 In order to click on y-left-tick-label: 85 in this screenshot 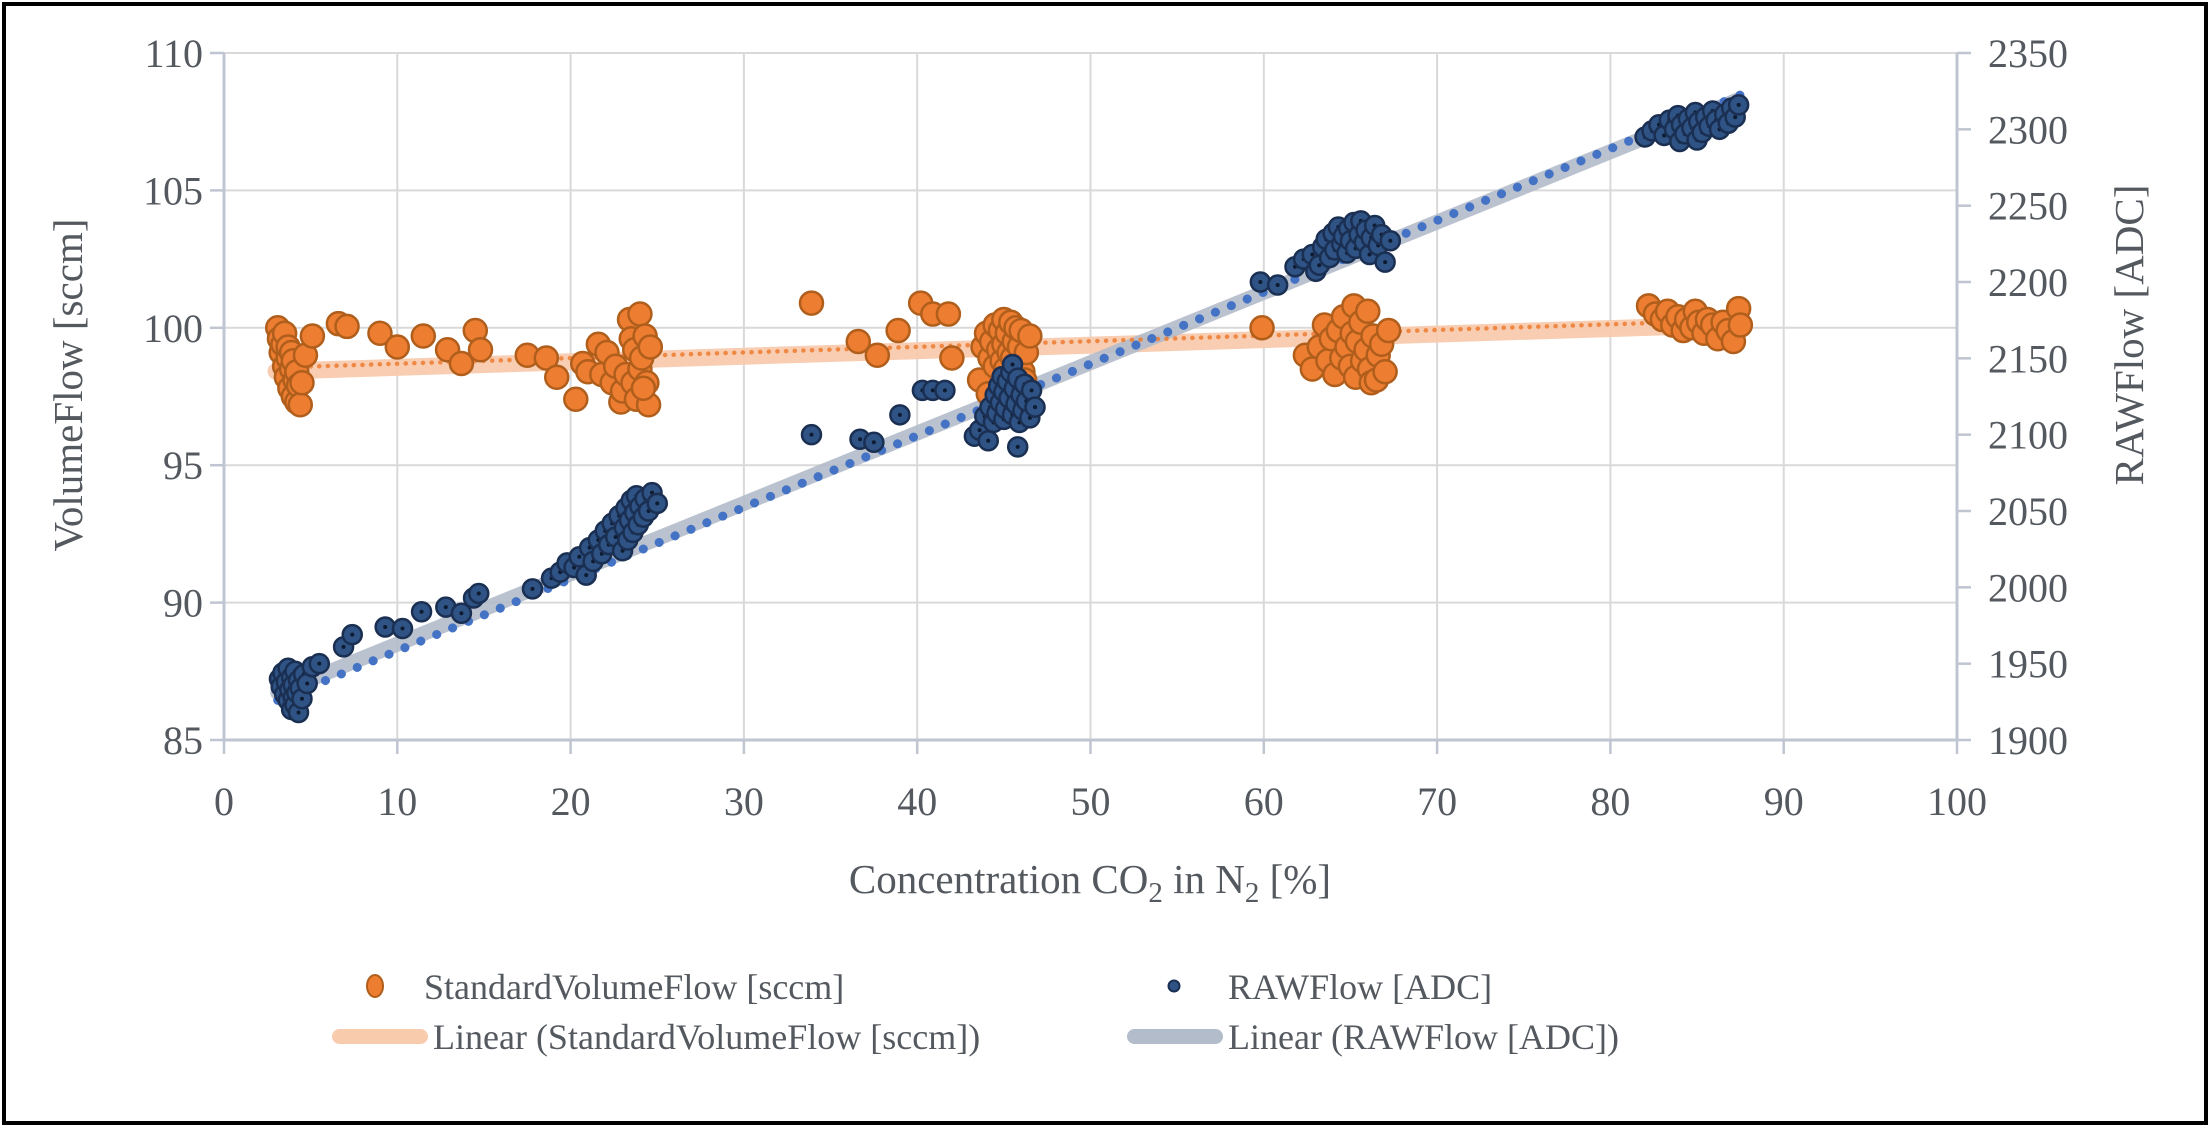, I will do `click(183, 740)`.